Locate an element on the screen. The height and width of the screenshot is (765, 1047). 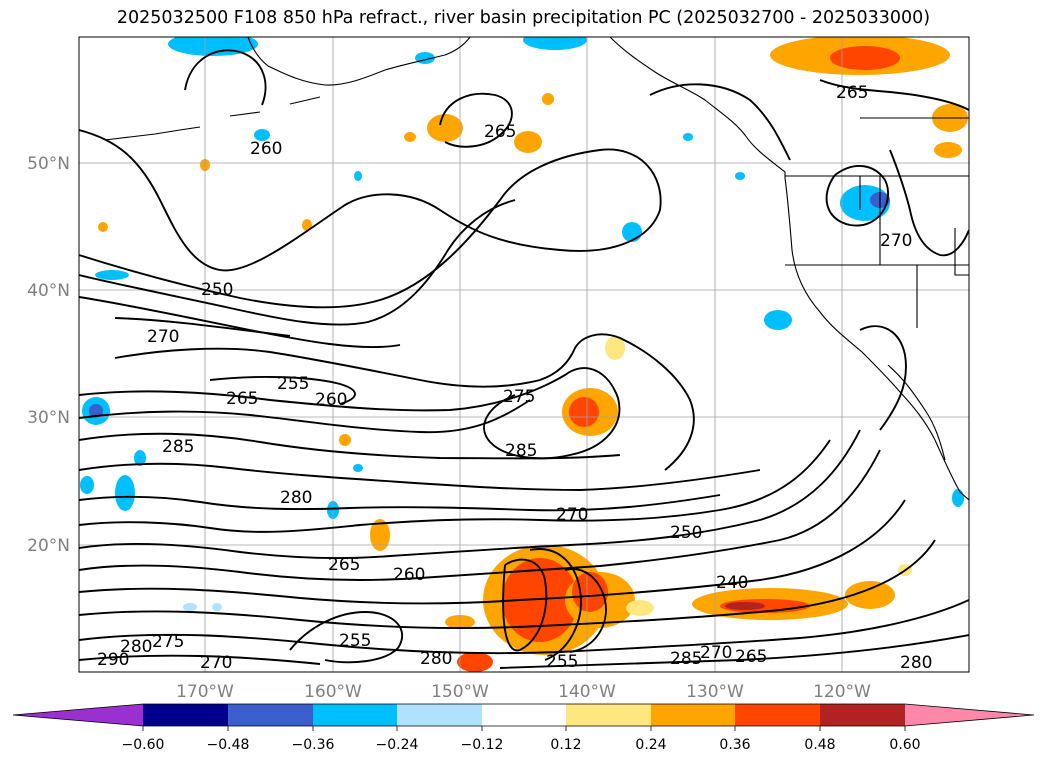
colorbar-tick-label: 0.60 is located at coordinates (904, 745).